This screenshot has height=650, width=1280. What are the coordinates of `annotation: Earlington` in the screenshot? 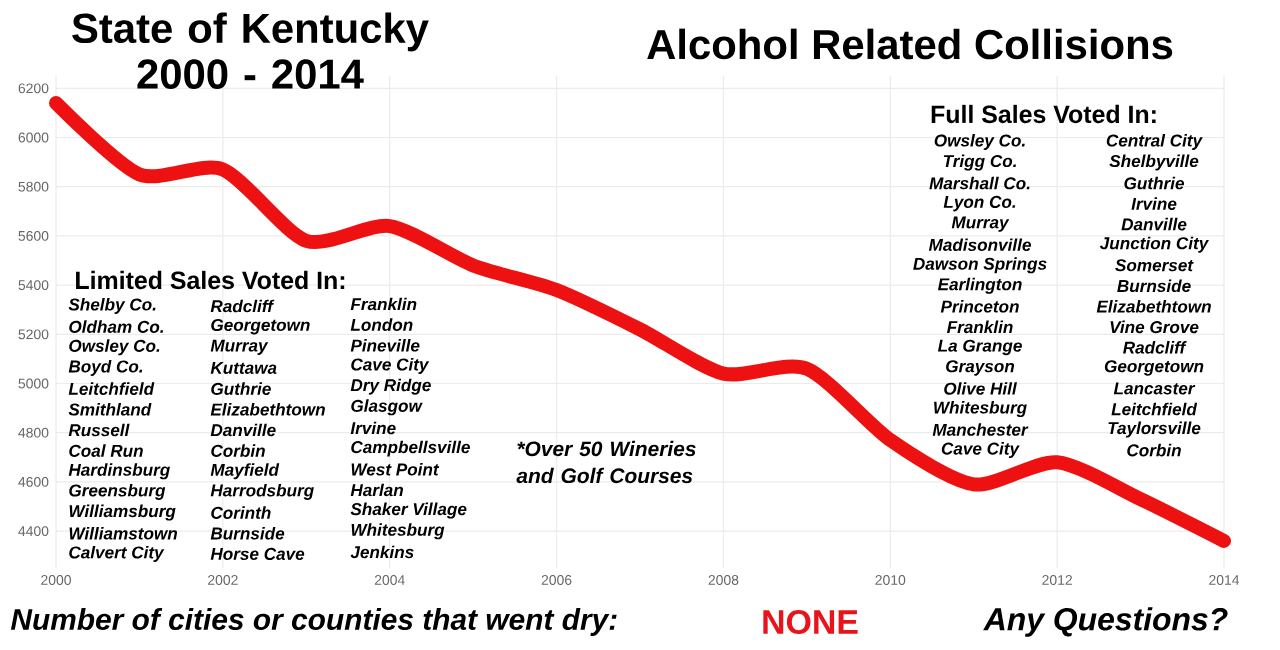 It's located at (979, 285).